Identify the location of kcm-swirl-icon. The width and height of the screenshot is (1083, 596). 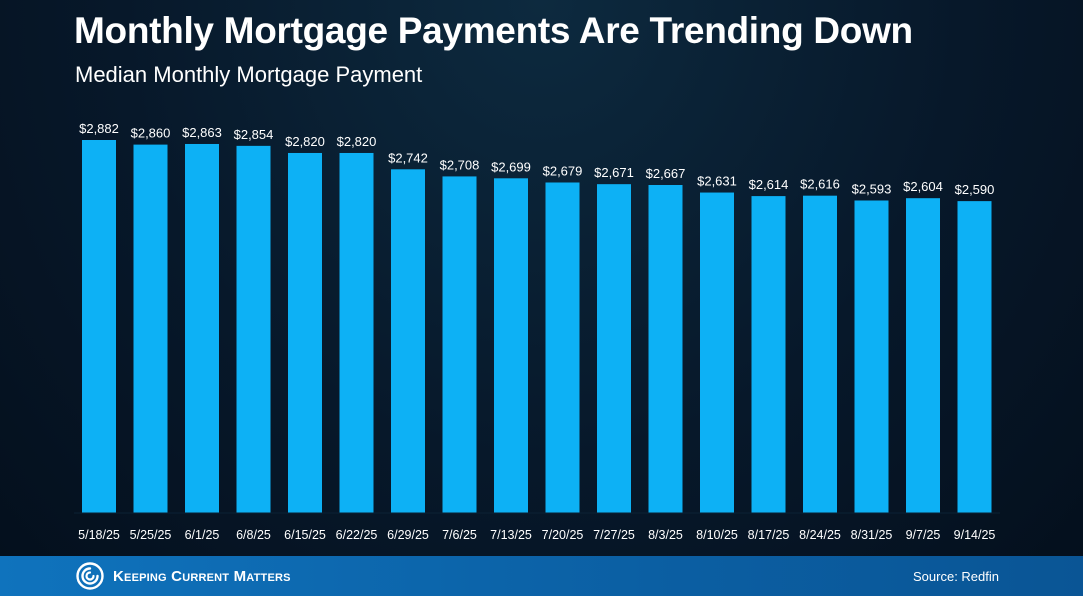
(90, 576).